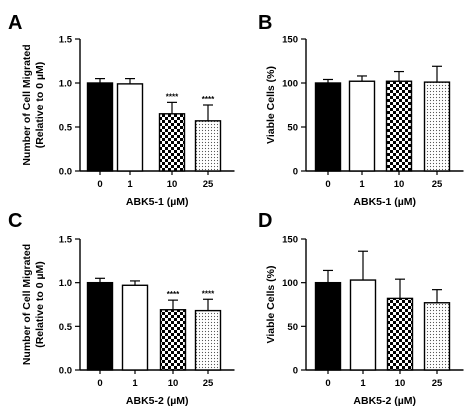 The image size is (474, 410). Describe the element at coordinates (15, 221) in the screenshot. I see `panel-letter: C` at that location.